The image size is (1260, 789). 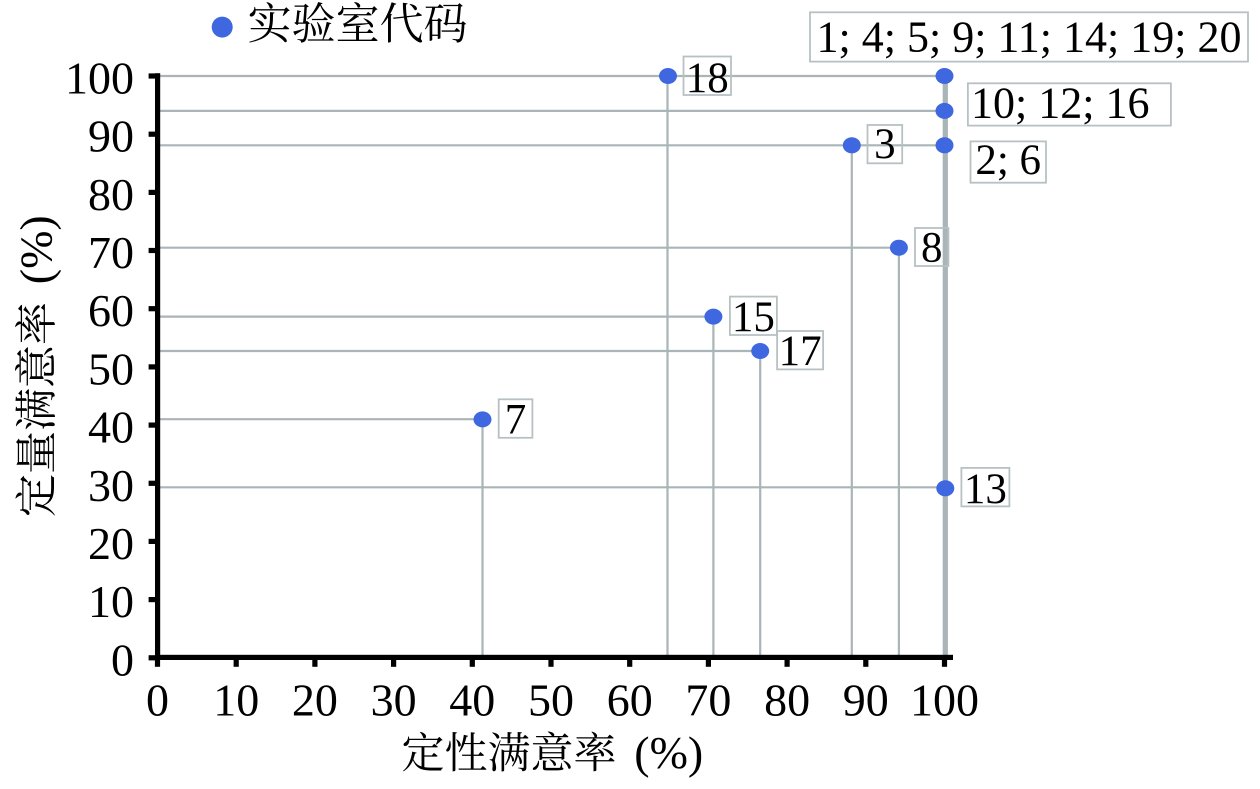 What do you see at coordinates (1008, 160) in the screenshot?
I see `svg-text: 2; 6` at bounding box center [1008, 160].